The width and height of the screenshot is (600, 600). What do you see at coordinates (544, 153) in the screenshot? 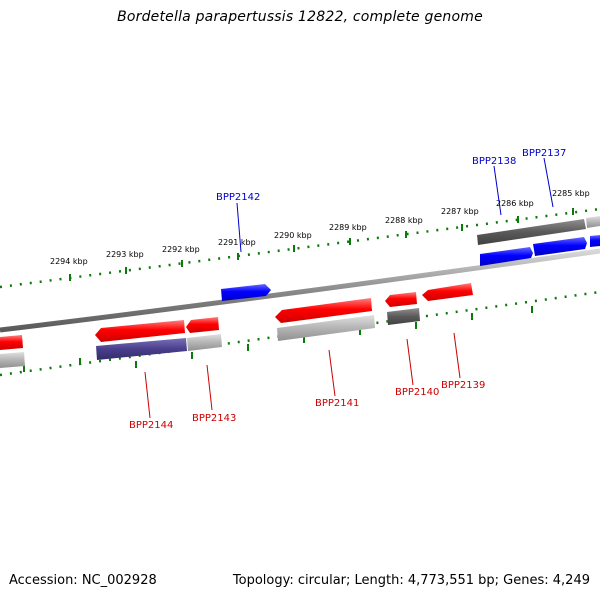
I see `gene-label-BPP2137: BPP2137` at bounding box center [544, 153].